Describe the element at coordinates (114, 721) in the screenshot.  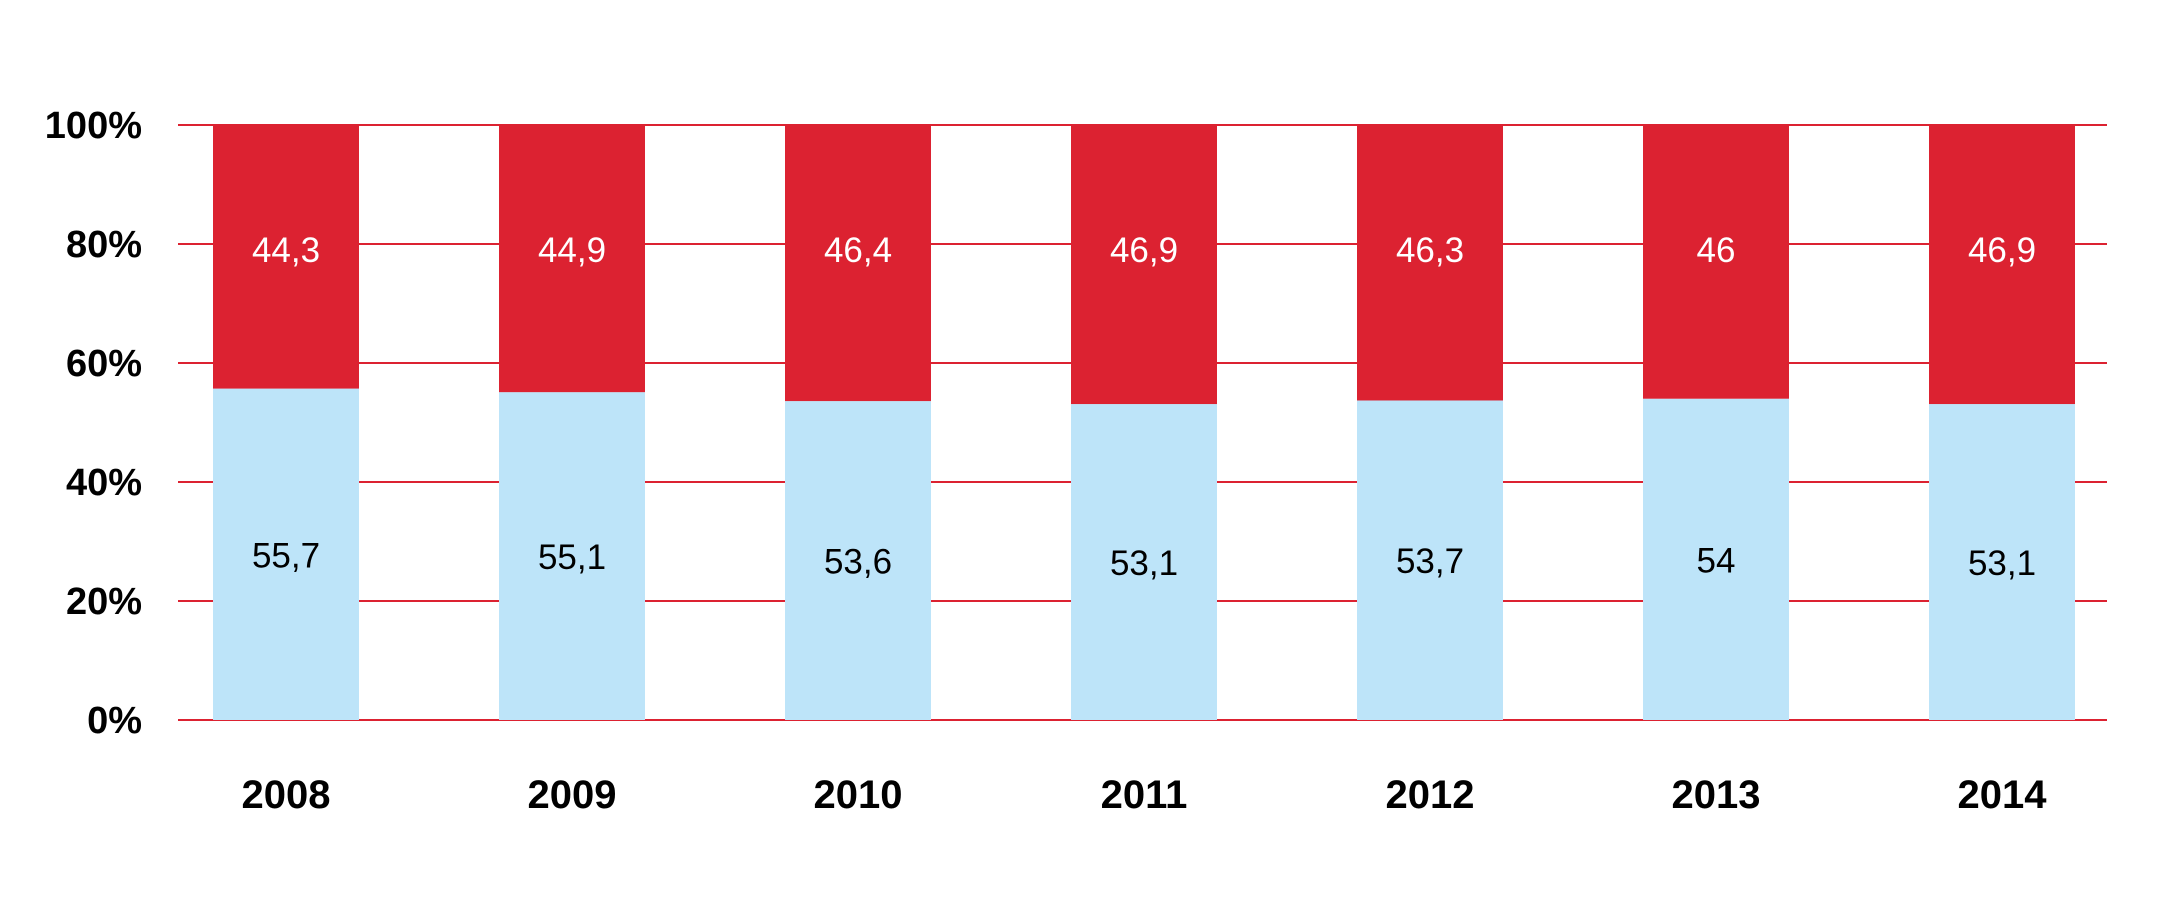
I see `y-tick-label: 0%` at that location.